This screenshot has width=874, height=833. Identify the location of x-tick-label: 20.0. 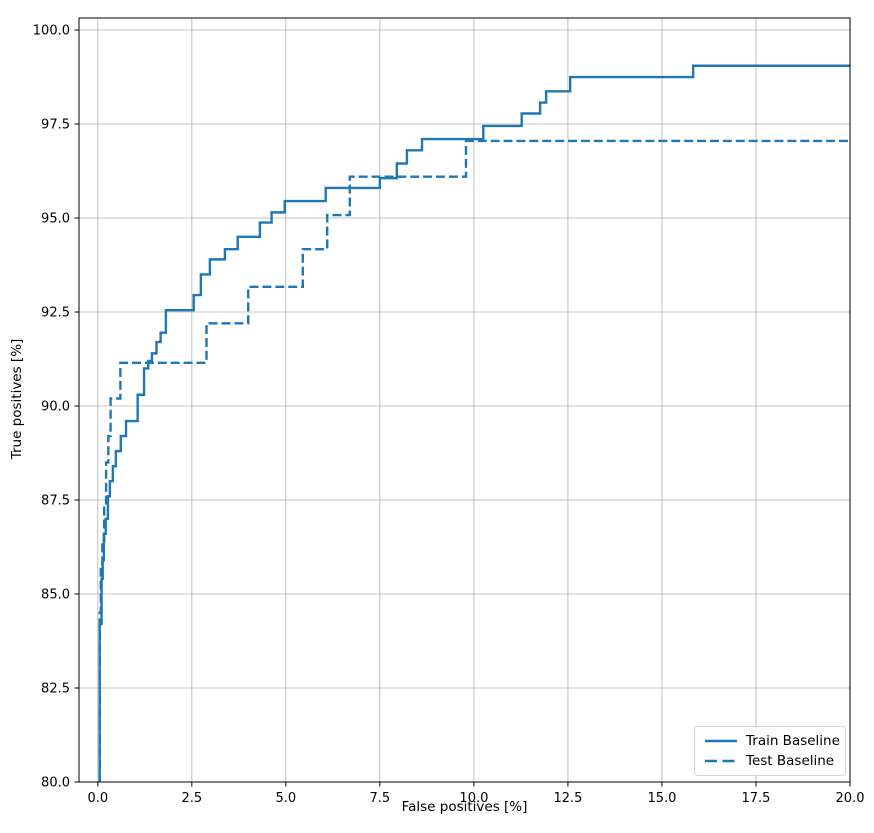
(850, 798).